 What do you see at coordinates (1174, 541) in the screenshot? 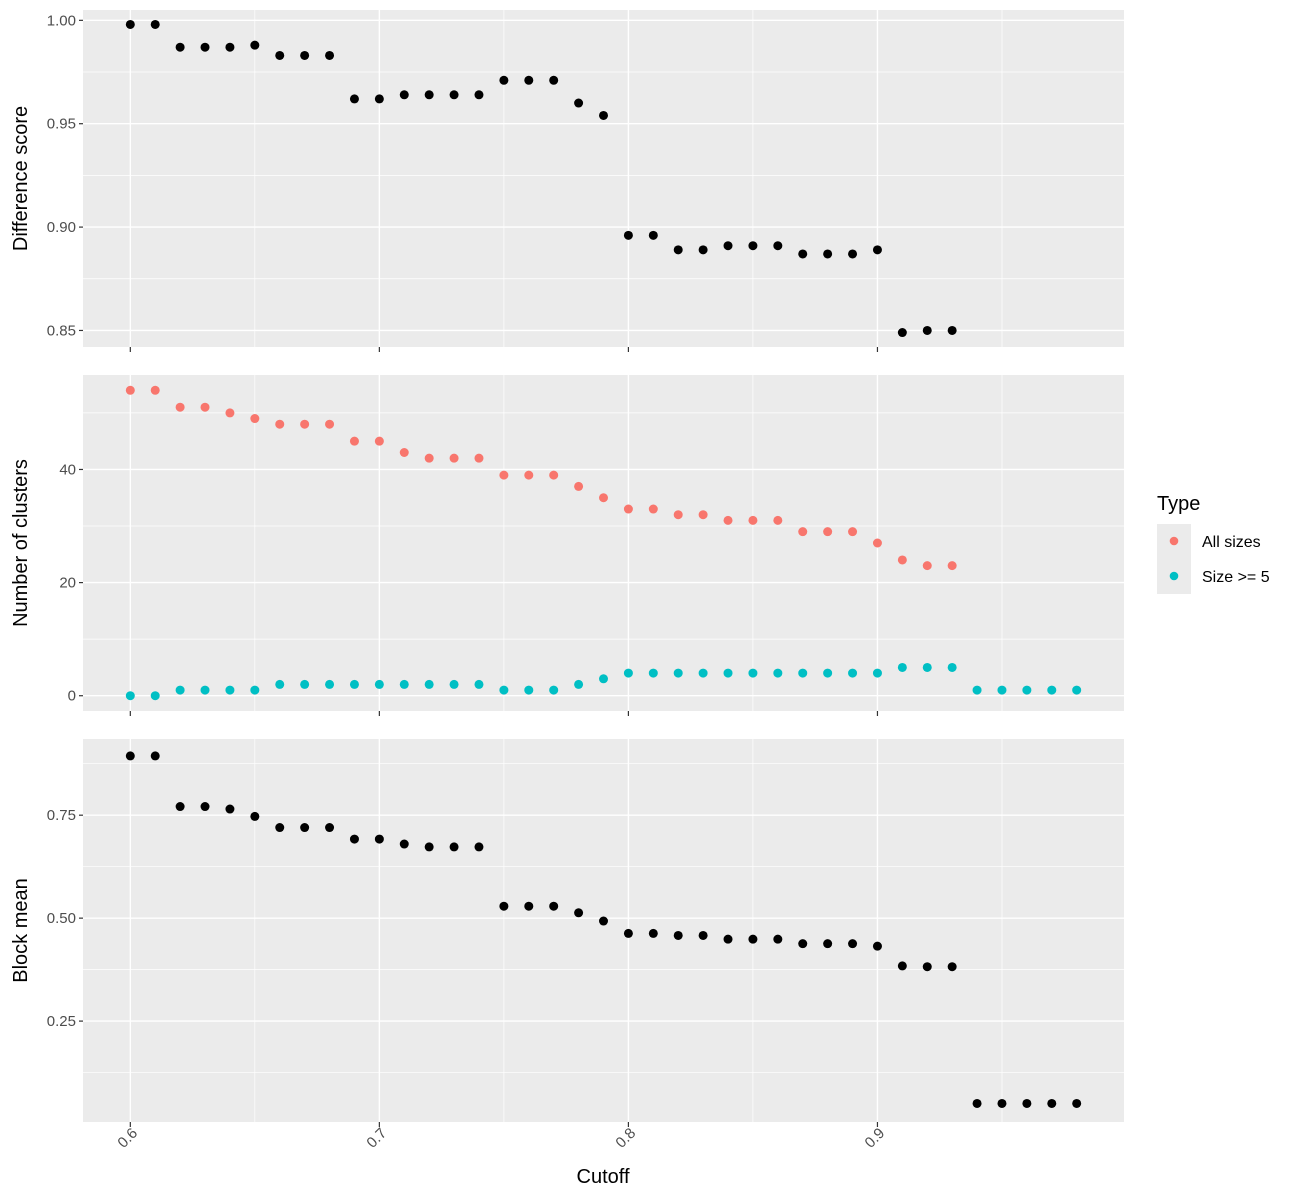
I see `legend-dot-all-sizes` at bounding box center [1174, 541].